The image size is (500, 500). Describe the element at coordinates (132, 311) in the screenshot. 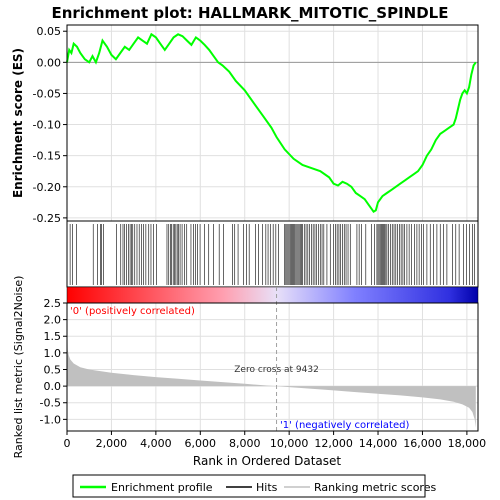

I see `positive-correlation-label: '0' (positively correlated)` at that location.